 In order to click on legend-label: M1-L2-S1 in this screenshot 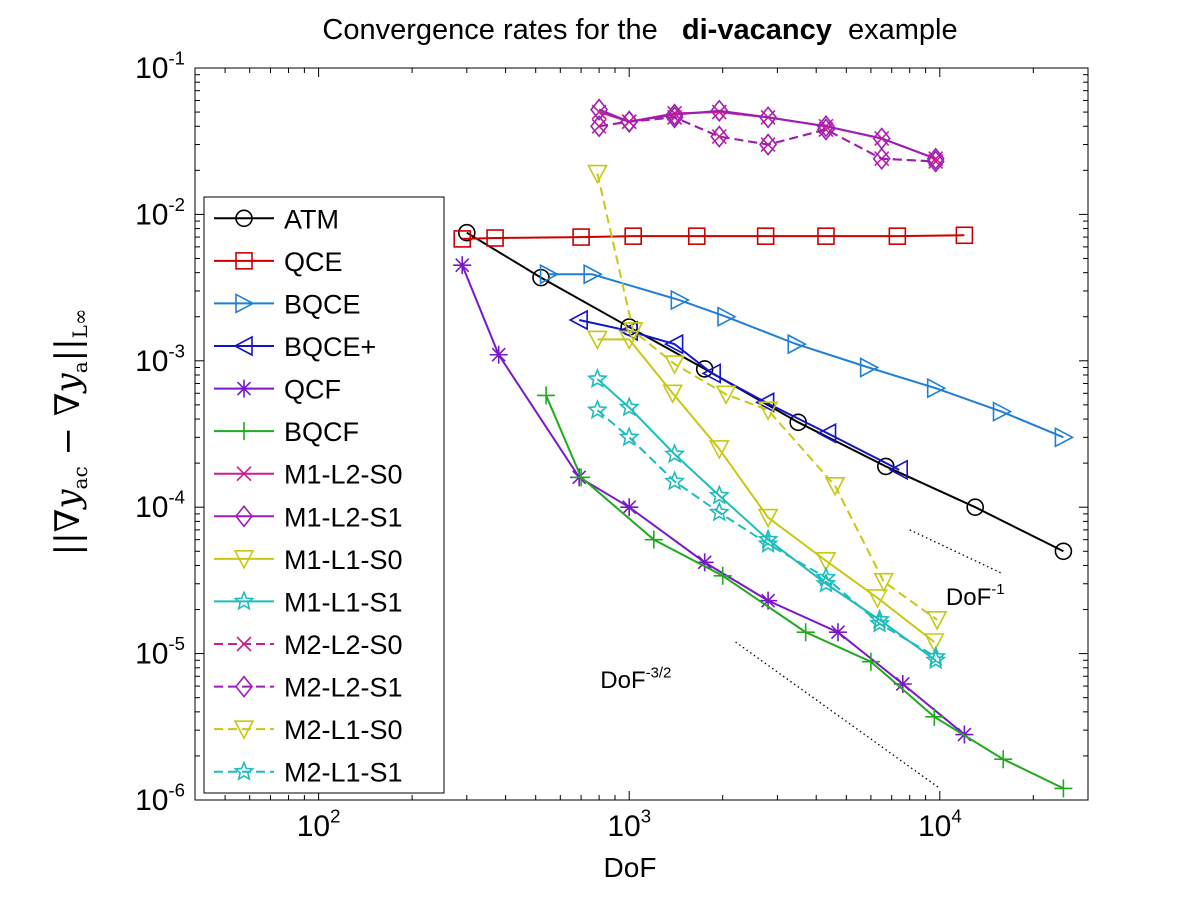, I will do `click(343, 517)`.